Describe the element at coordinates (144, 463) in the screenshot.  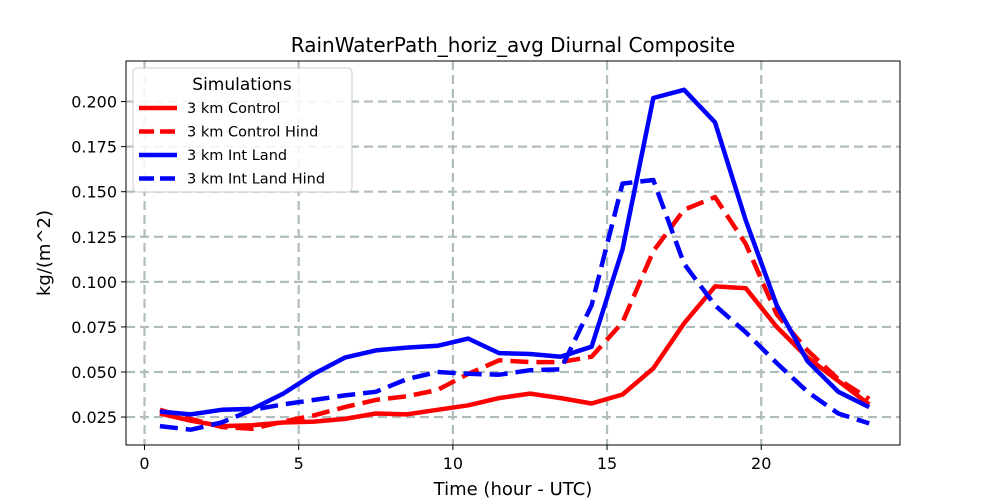
I see `x-tick-label: 0` at that location.